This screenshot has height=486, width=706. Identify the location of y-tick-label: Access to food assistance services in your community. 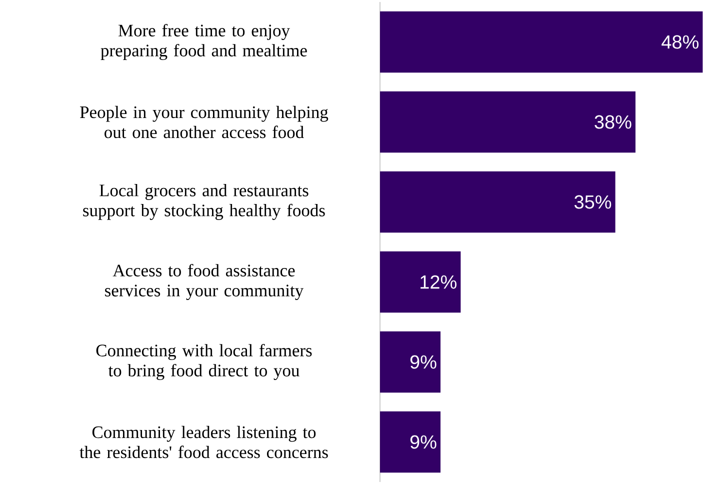
(204, 282).